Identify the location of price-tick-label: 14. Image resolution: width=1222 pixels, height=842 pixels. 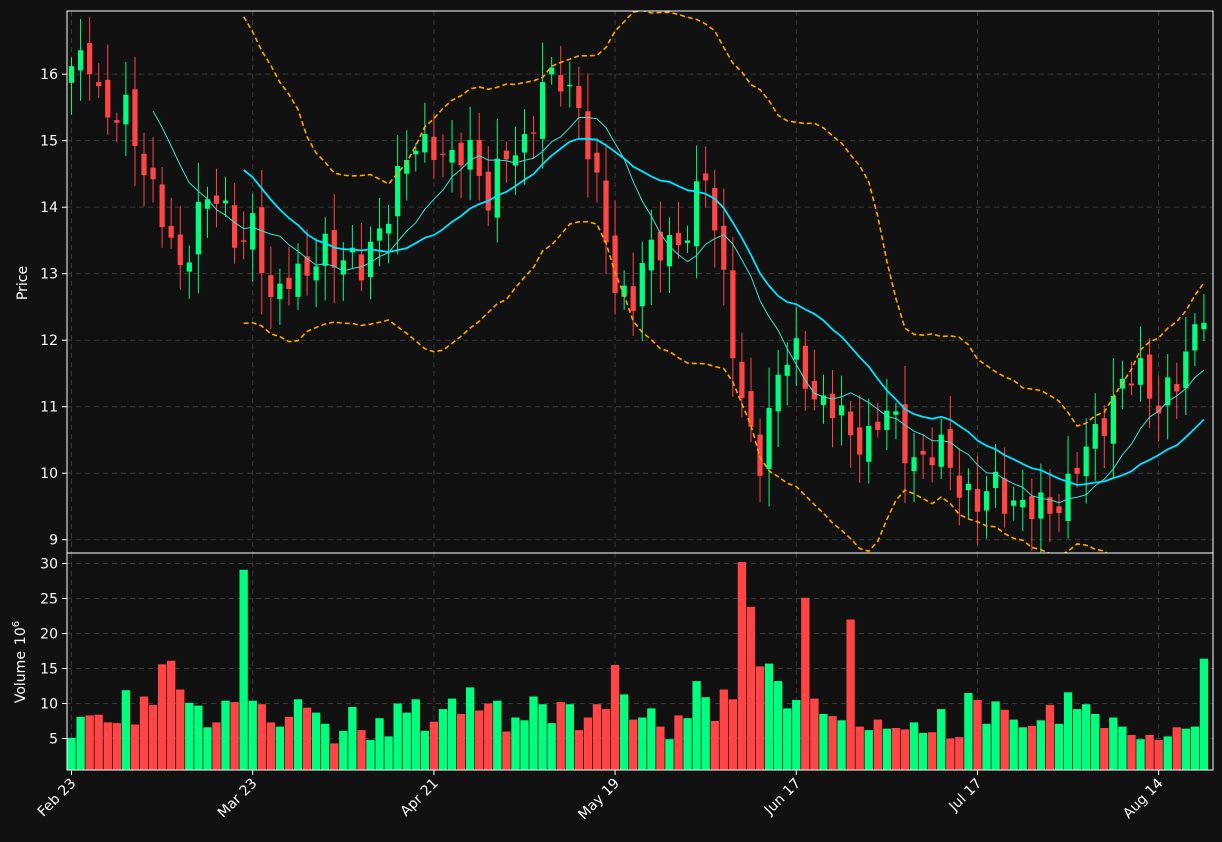
(49, 208).